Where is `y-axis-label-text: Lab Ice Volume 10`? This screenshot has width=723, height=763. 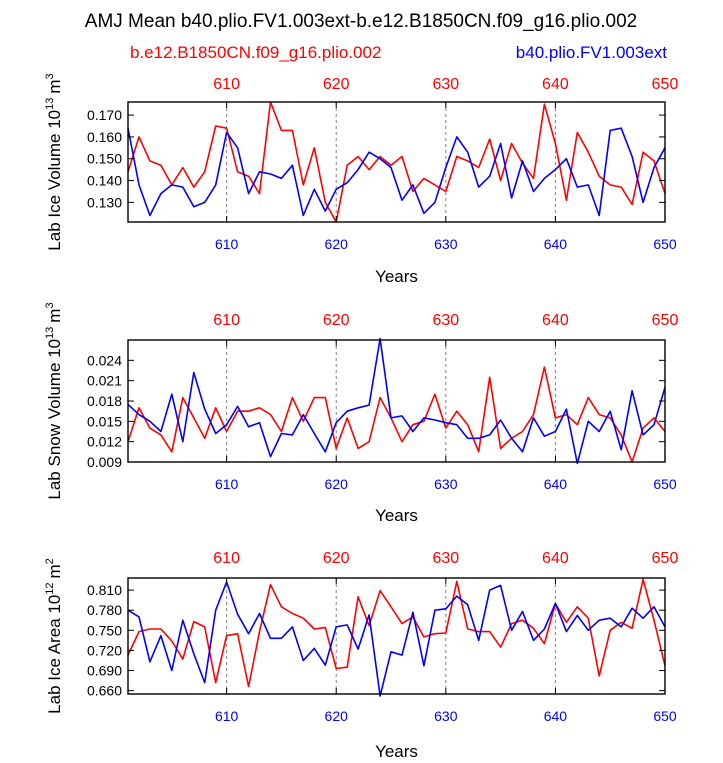 y-axis-label-text: Lab Ice Volume 10 is located at coordinates (54, 180).